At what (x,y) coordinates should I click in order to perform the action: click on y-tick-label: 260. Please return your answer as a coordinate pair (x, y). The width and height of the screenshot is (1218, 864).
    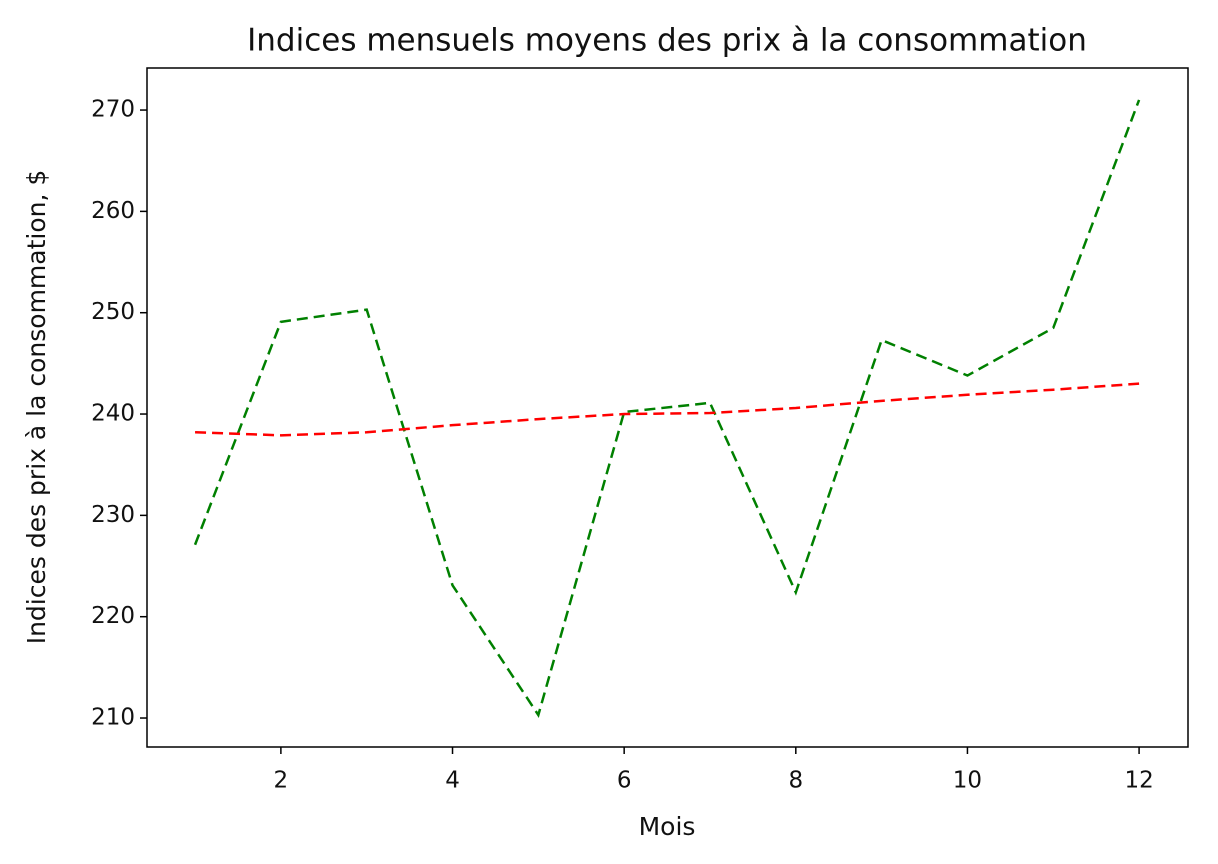
    Looking at the image, I should click on (113, 211).